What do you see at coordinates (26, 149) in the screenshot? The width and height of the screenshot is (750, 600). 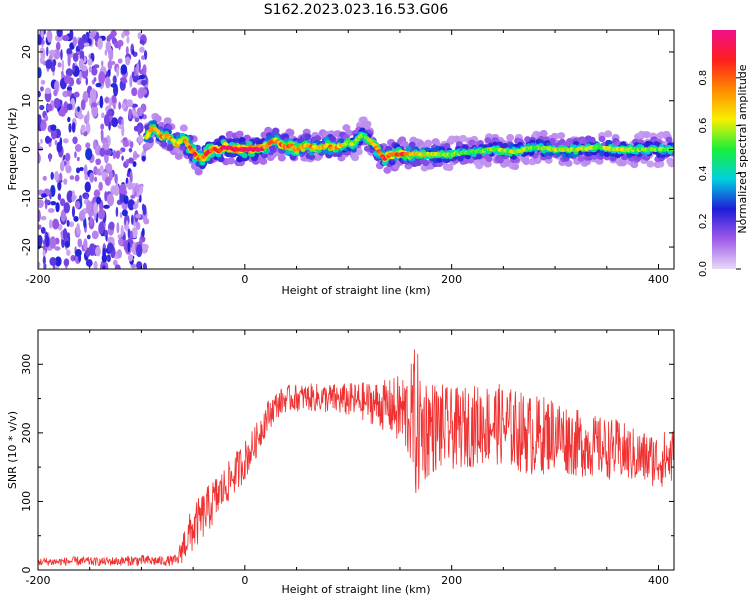 I see `spectrogram-ytick-label: 0` at bounding box center [26, 149].